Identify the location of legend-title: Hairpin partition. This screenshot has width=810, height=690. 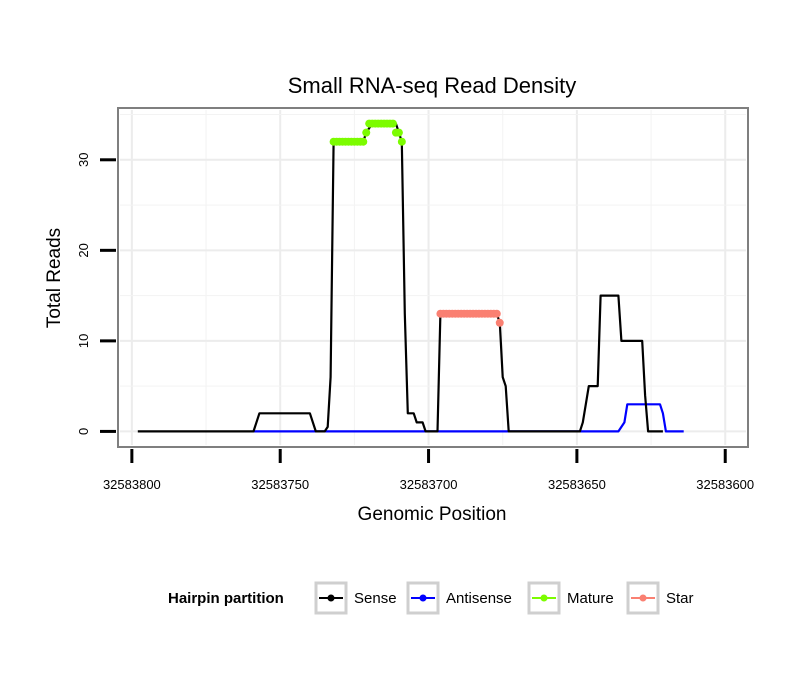
(226, 598).